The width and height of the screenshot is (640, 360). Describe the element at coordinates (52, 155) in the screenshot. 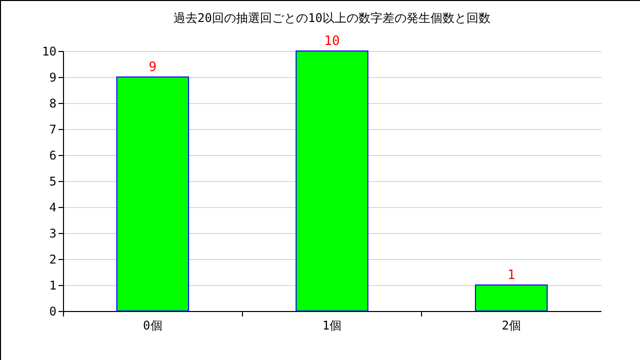

I see `y-tick-label: 6` at that location.